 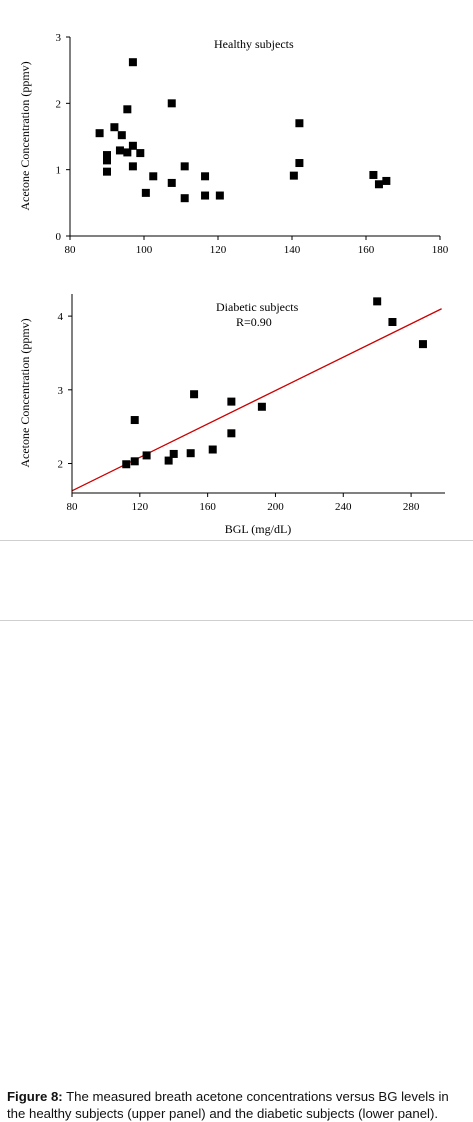 I want to click on healthy-x-tick-label: 120, so click(x=218, y=250).